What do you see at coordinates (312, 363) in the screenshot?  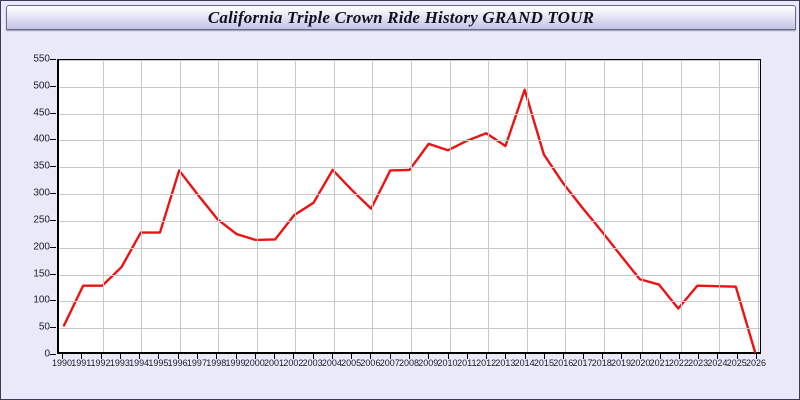 I see `x-axis-tick-label: 2003` at bounding box center [312, 363].